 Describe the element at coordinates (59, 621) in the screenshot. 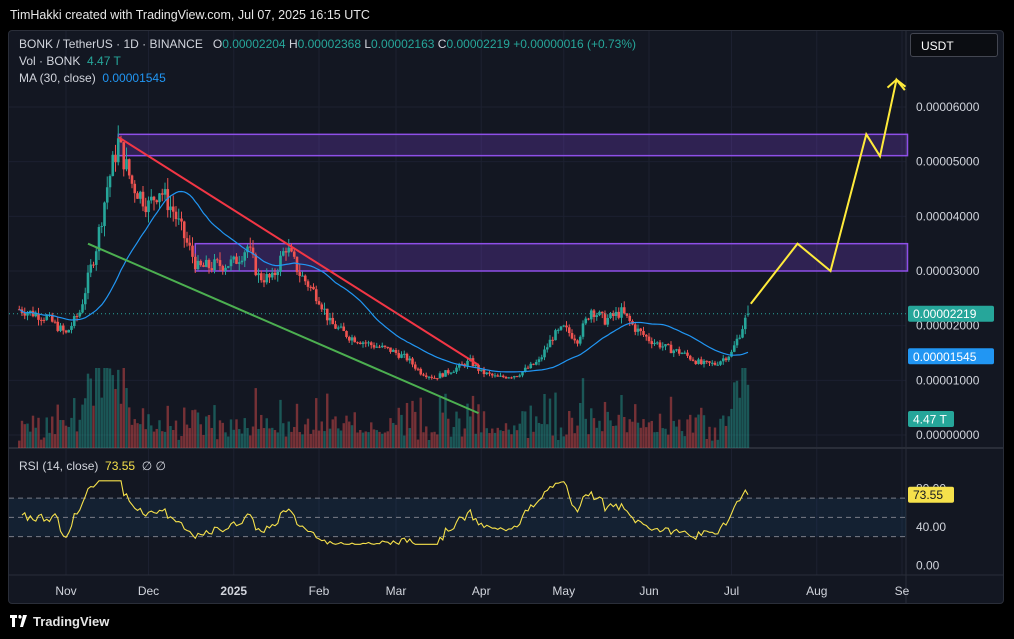

I see `tradingview-logo: TradingView` at that location.